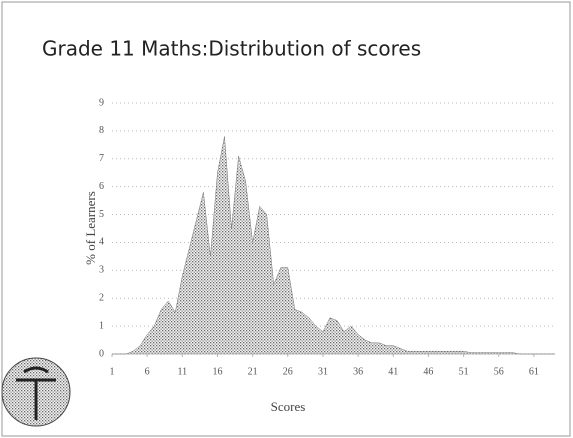 The image size is (573, 438). What do you see at coordinates (101, 214) in the screenshot?
I see `y-tick-label: 5` at bounding box center [101, 214].